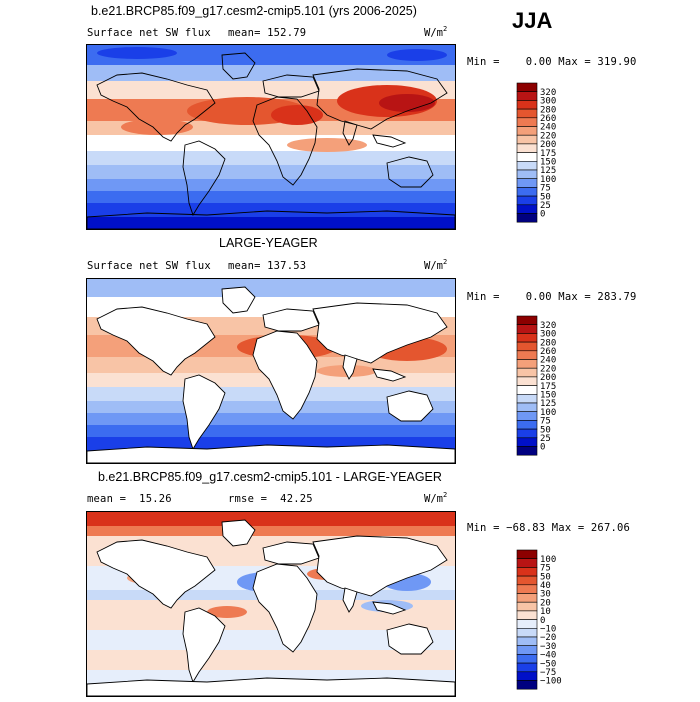 The image size is (700, 702). What do you see at coordinates (548, 664) in the screenshot?
I see `colorbar-tick-label: −50` at bounding box center [548, 664].